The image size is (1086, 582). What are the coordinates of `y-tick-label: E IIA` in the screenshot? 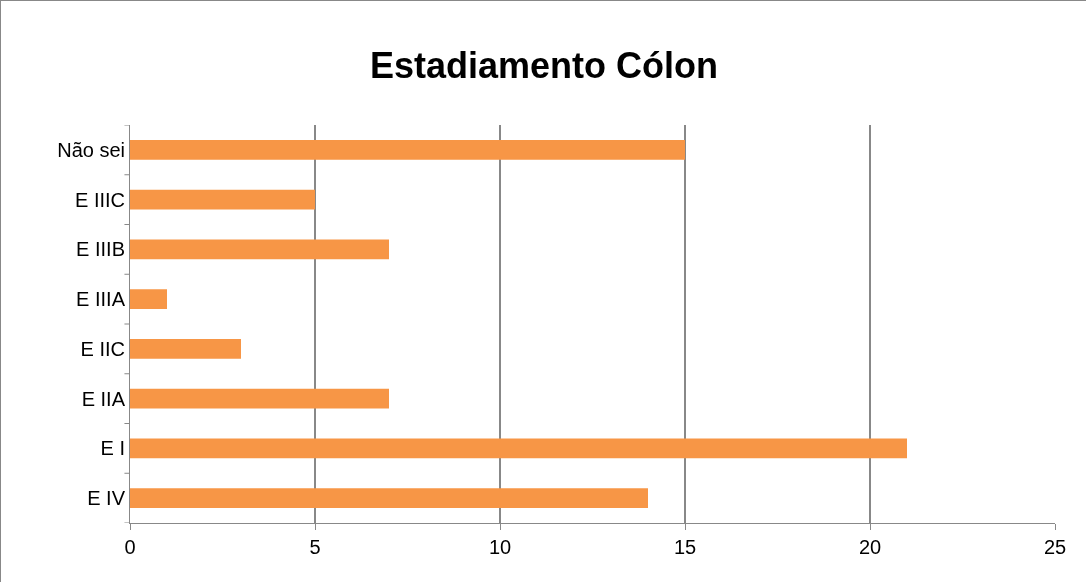 It's located at (103, 398).